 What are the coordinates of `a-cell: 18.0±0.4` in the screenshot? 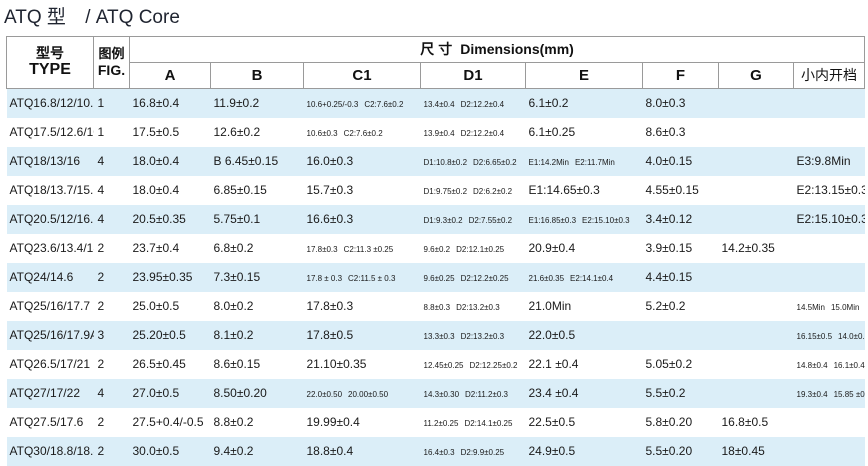 It's located at (170, 161).